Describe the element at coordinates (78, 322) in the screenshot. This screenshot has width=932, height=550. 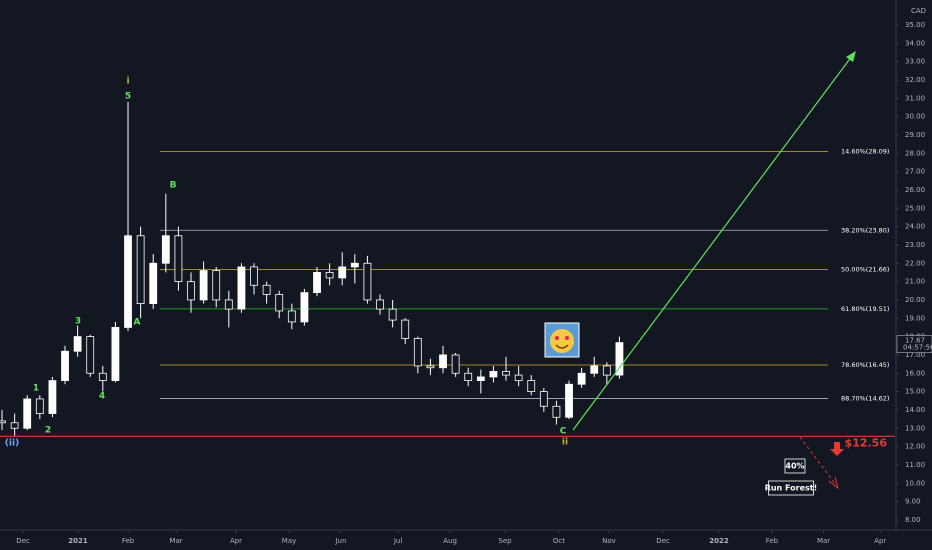
I see `wave-label: 3` at that location.